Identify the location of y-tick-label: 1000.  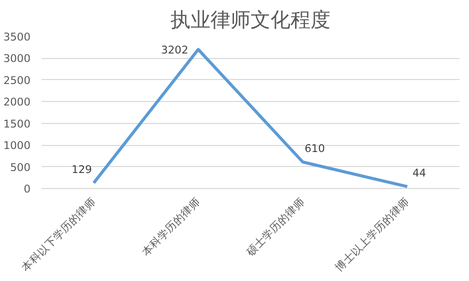
(17, 145).